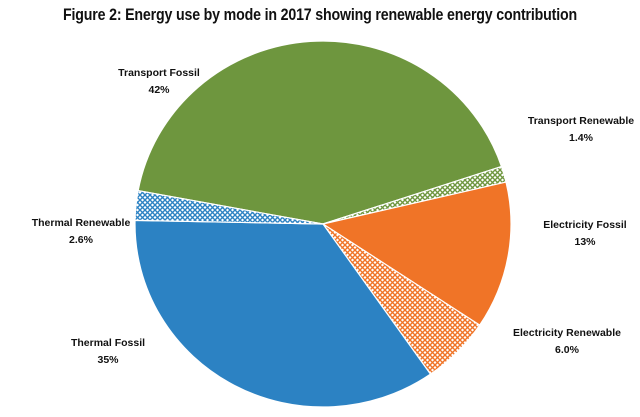 Image resolution: width=640 pixels, height=417 pixels. I want to click on slice-label-transport-fossil: Transport Fossil 42%, so click(159, 81).